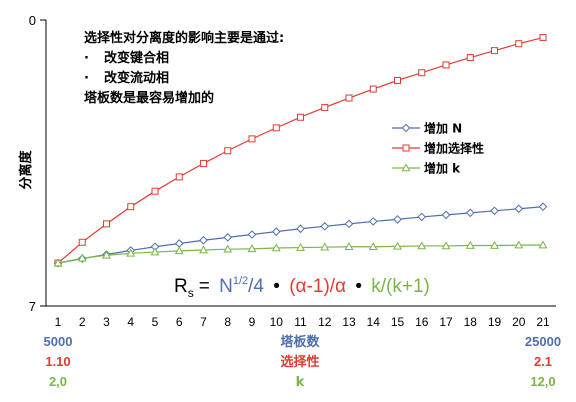  I want to click on formula-n-exp: 1/2, so click(240, 281).